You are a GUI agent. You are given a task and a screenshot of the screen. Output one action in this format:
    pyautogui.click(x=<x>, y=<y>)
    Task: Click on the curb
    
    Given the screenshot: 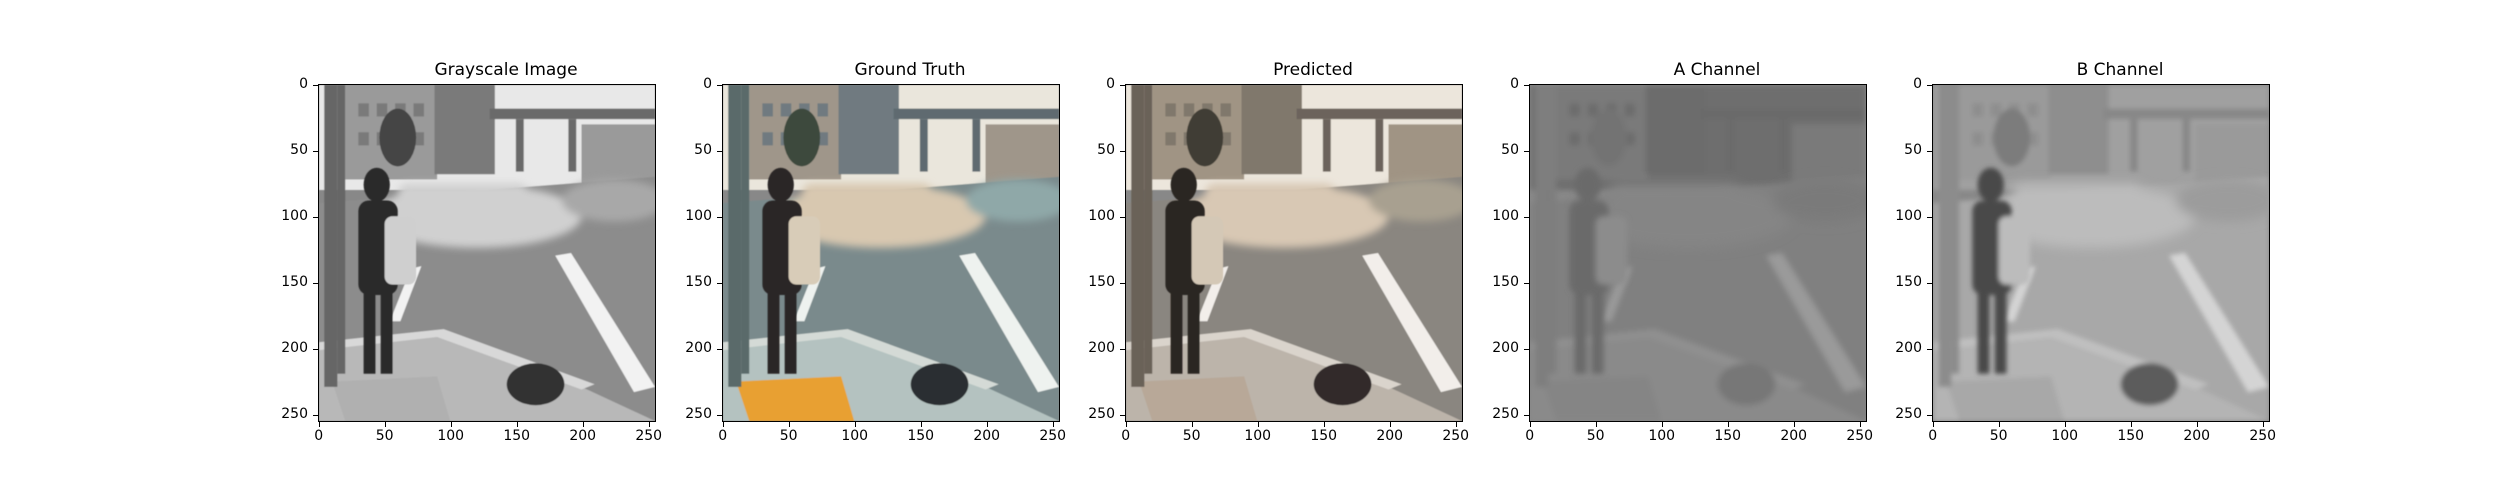 What is the action you would take?
    pyautogui.click(x=861, y=359)
    